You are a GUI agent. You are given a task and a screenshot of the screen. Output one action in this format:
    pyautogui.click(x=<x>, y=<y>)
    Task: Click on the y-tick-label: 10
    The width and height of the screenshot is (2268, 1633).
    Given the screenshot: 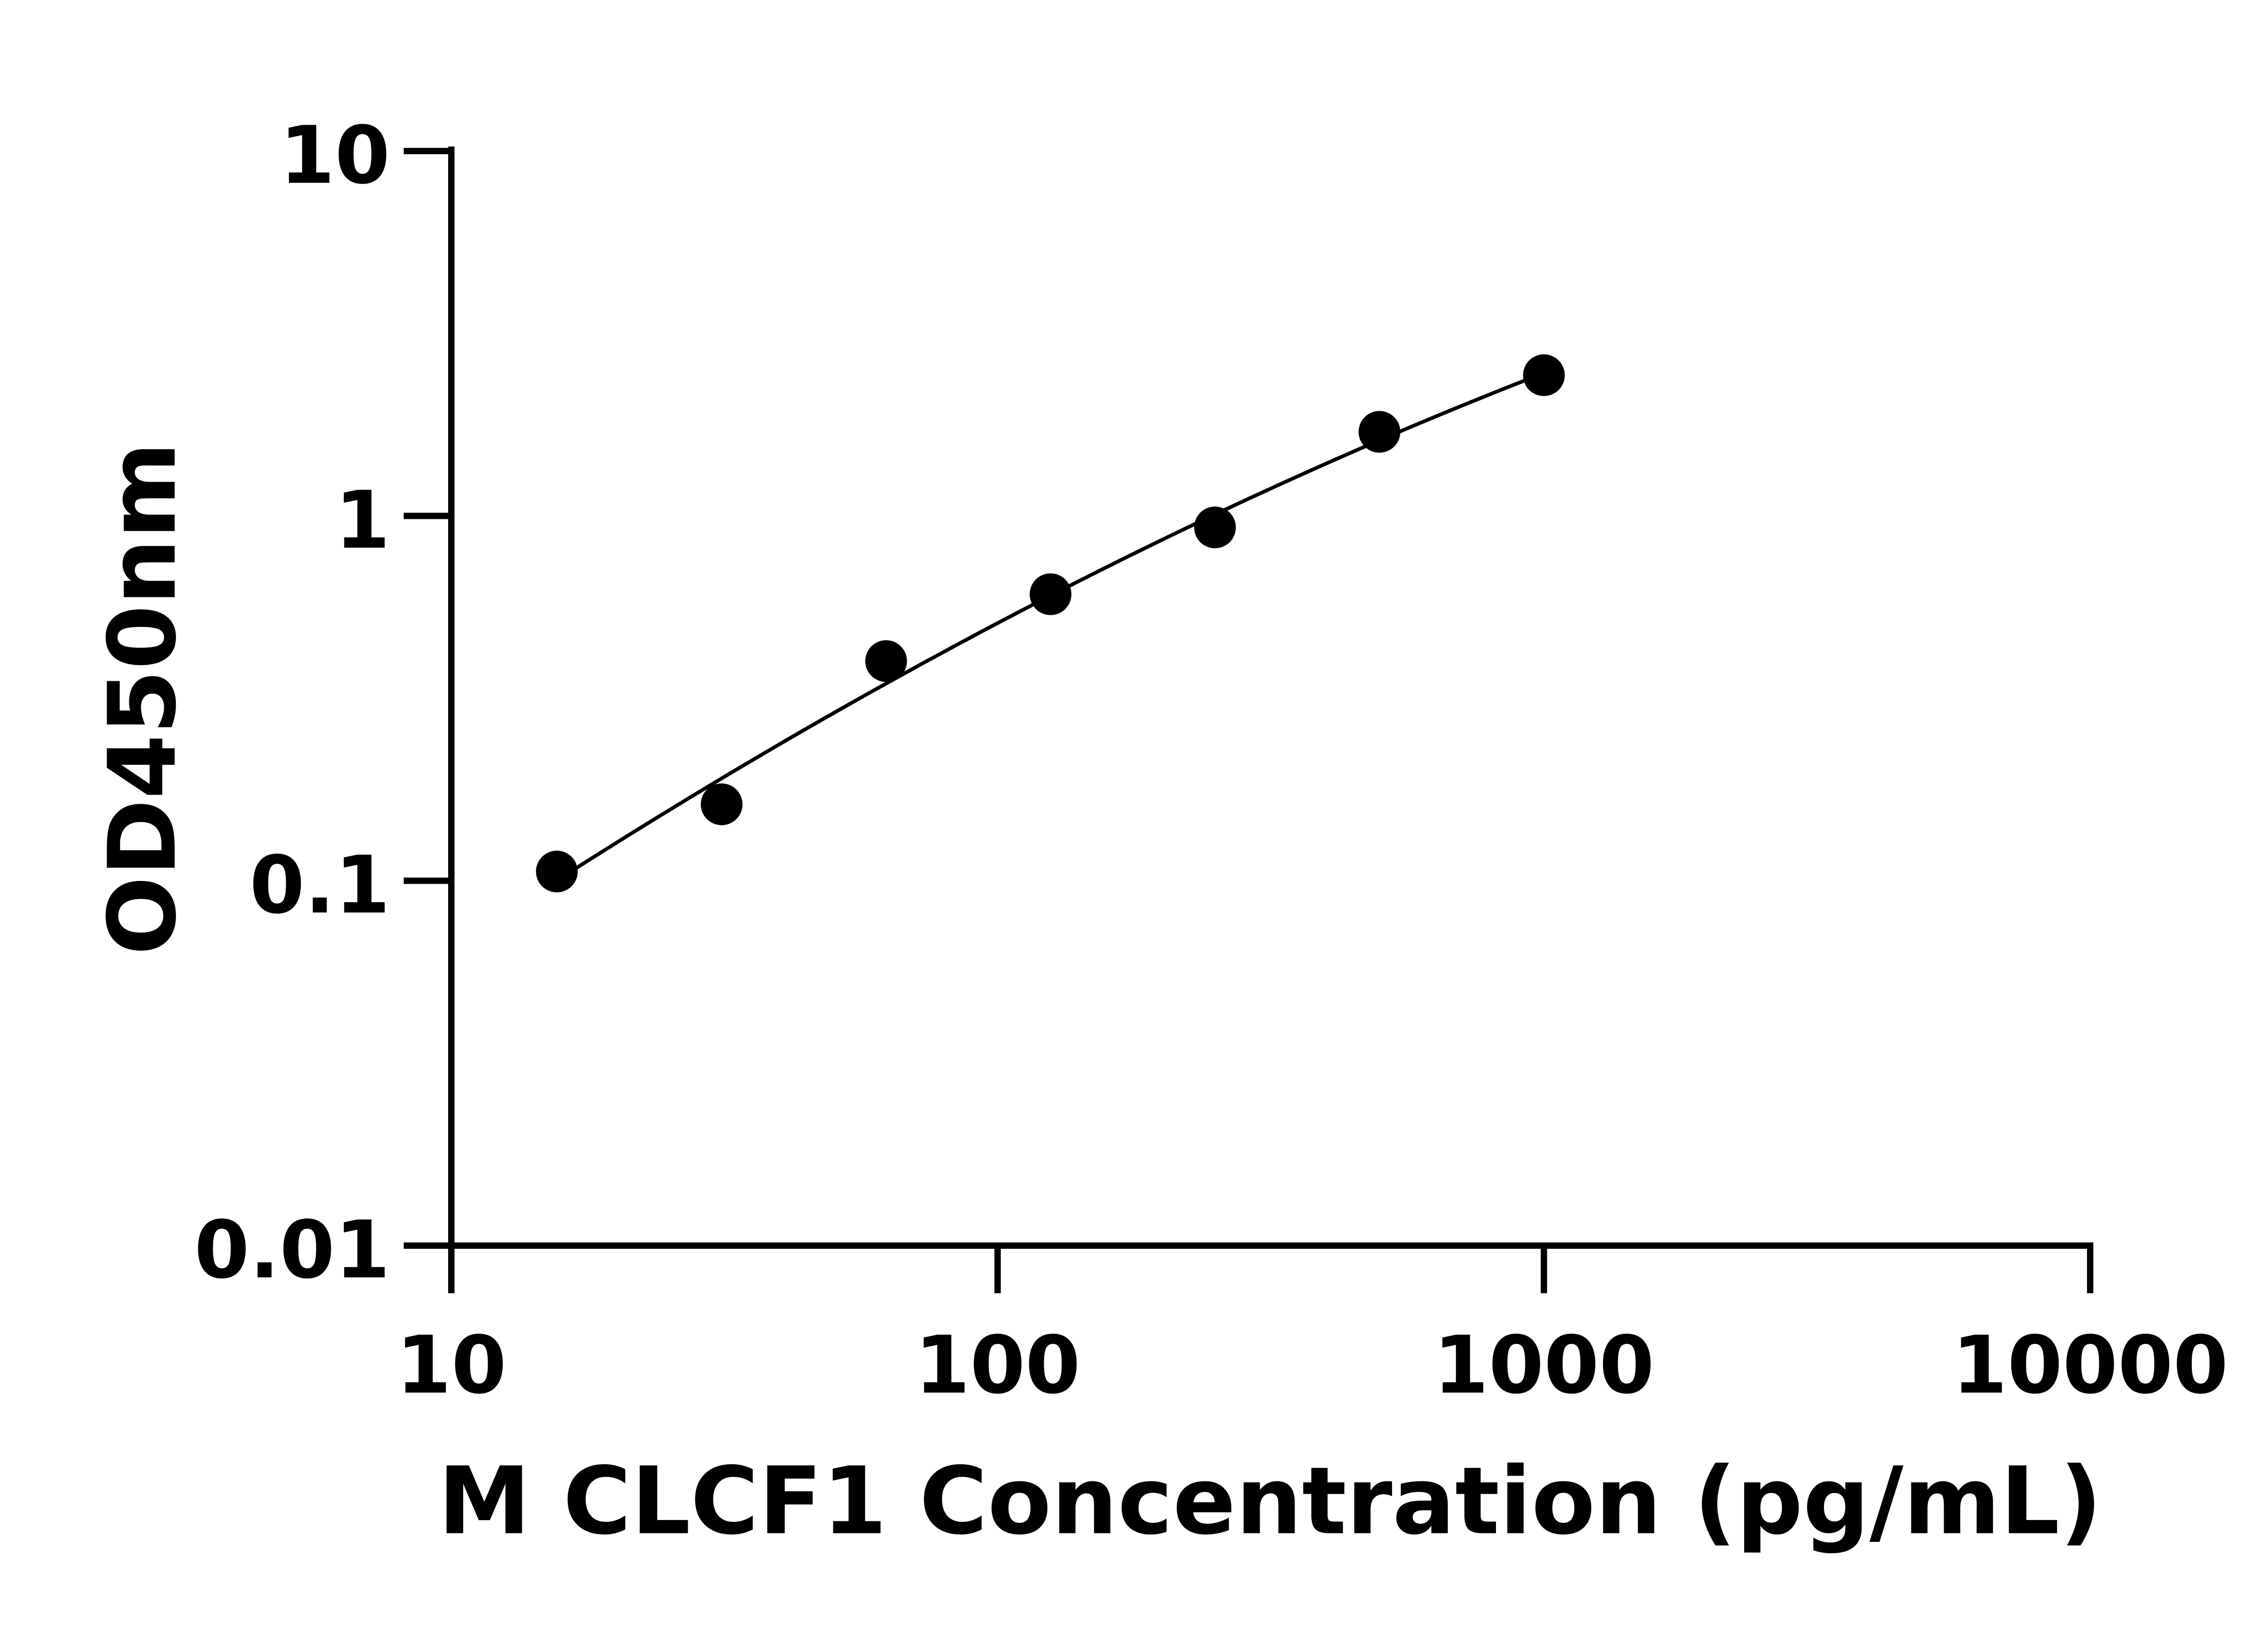 What is the action you would take?
    pyautogui.click(x=334, y=156)
    